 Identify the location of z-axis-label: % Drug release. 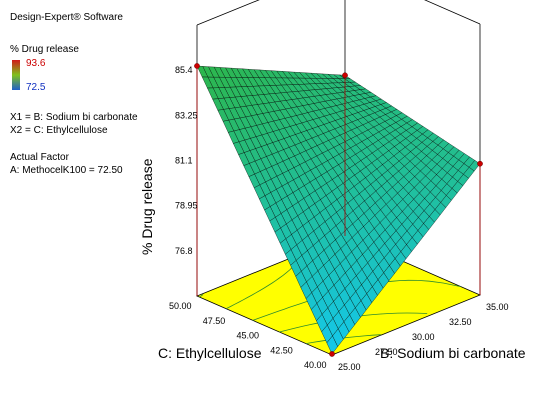
(147, 206).